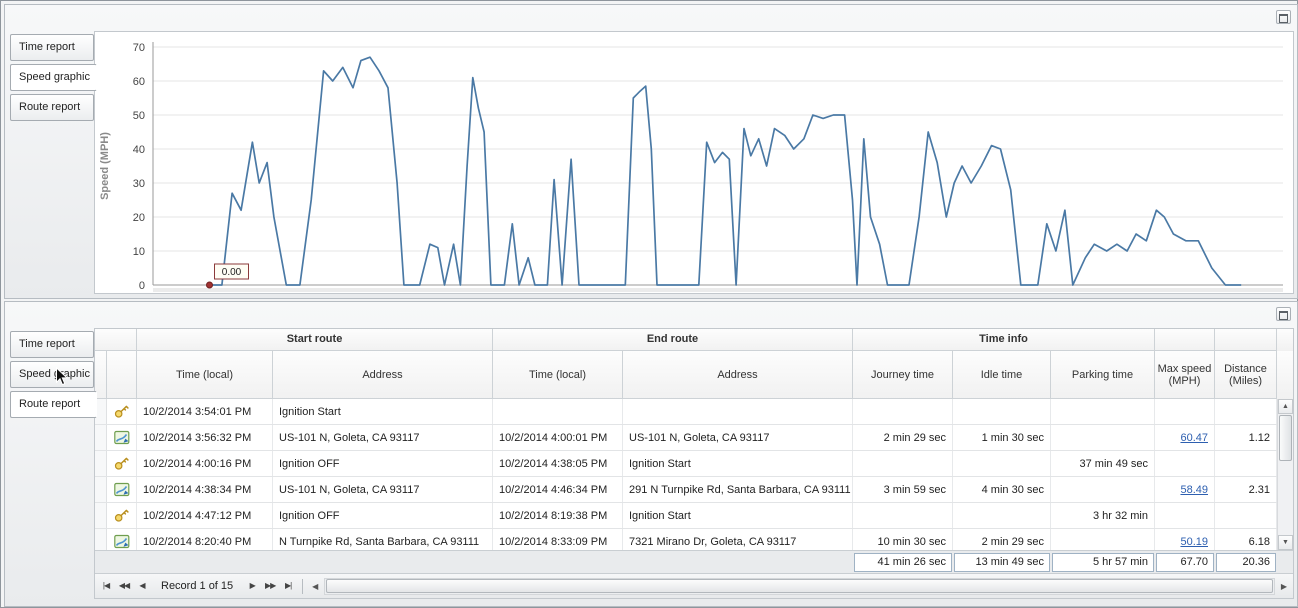 The width and height of the screenshot is (1298, 608). I want to click on bottom-tab-speed-graphic: Speed graphic, so click(52, 374).